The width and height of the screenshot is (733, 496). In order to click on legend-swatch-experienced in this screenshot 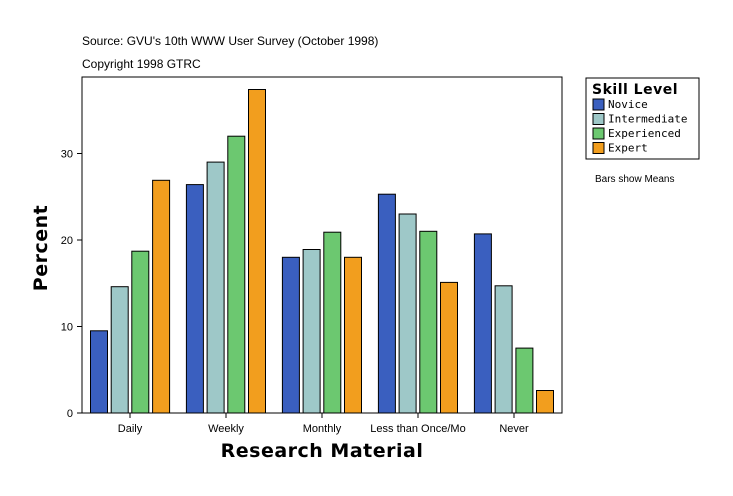, I will do `click(598, 133)`.